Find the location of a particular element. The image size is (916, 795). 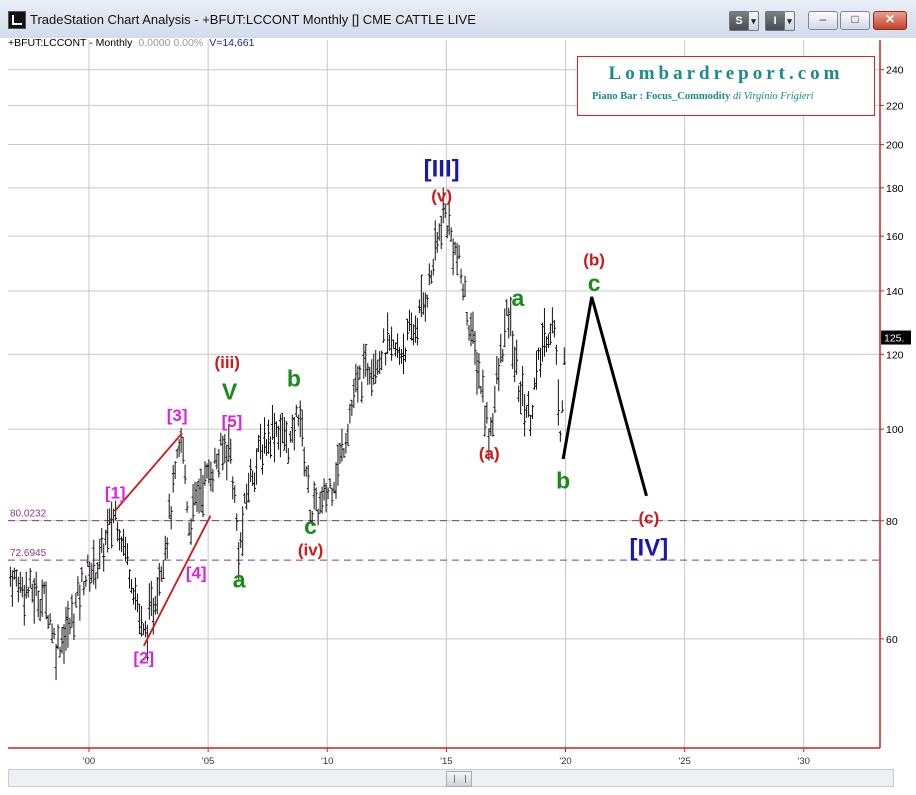

time-tick-label: '15 is located at coordinates (446, 761).